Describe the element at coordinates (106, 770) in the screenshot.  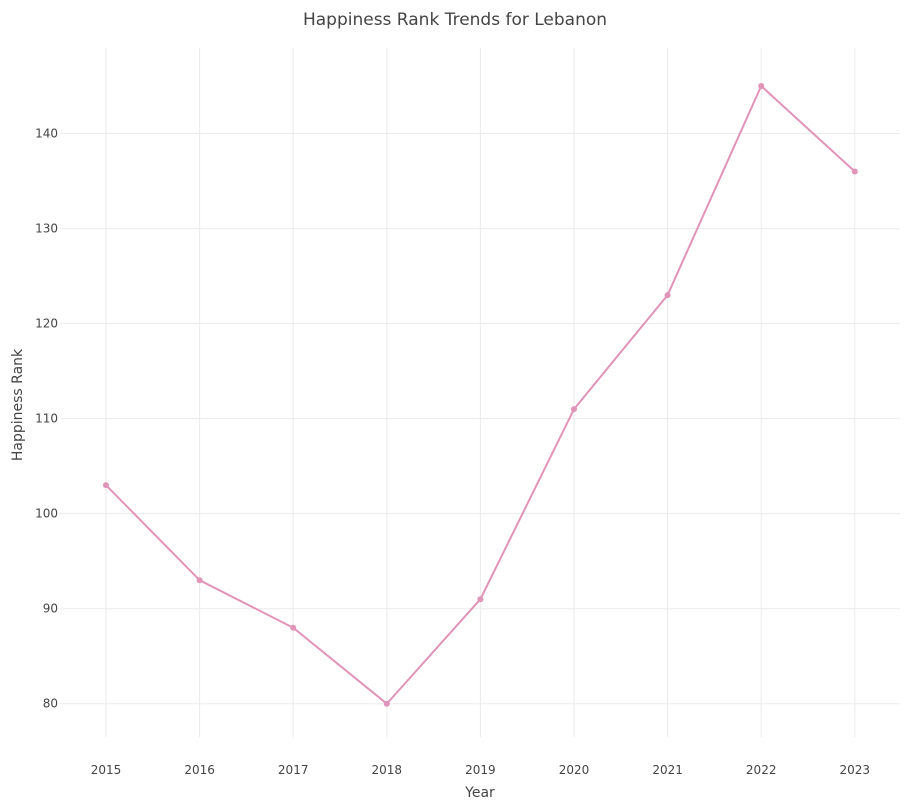
I see `x-tick-label: 2015` at that location.